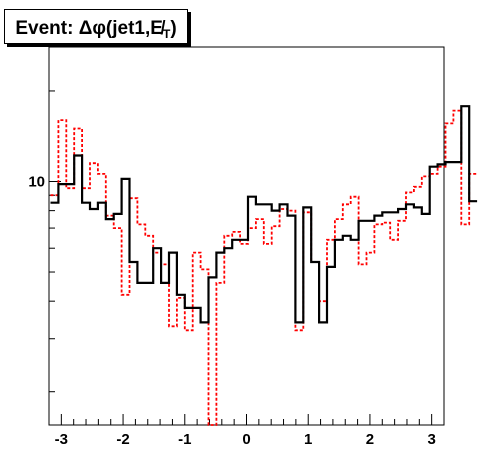 The width and height of the screenshot is (496, 472). Describe the element at coordinates (184, 439) in the screenshot. I see `x-tick-label: -1` at that location.